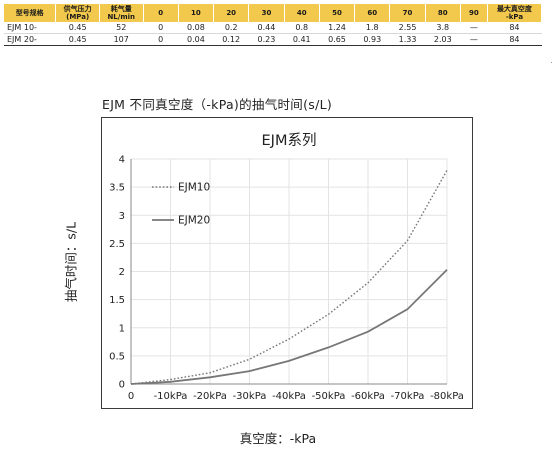 Image resolution: width=556 pixels, height=457 pixels. Describe the element at coordinates (368, 396) in the screenshot. I see `x-tick-label: -60kPa` at that location.